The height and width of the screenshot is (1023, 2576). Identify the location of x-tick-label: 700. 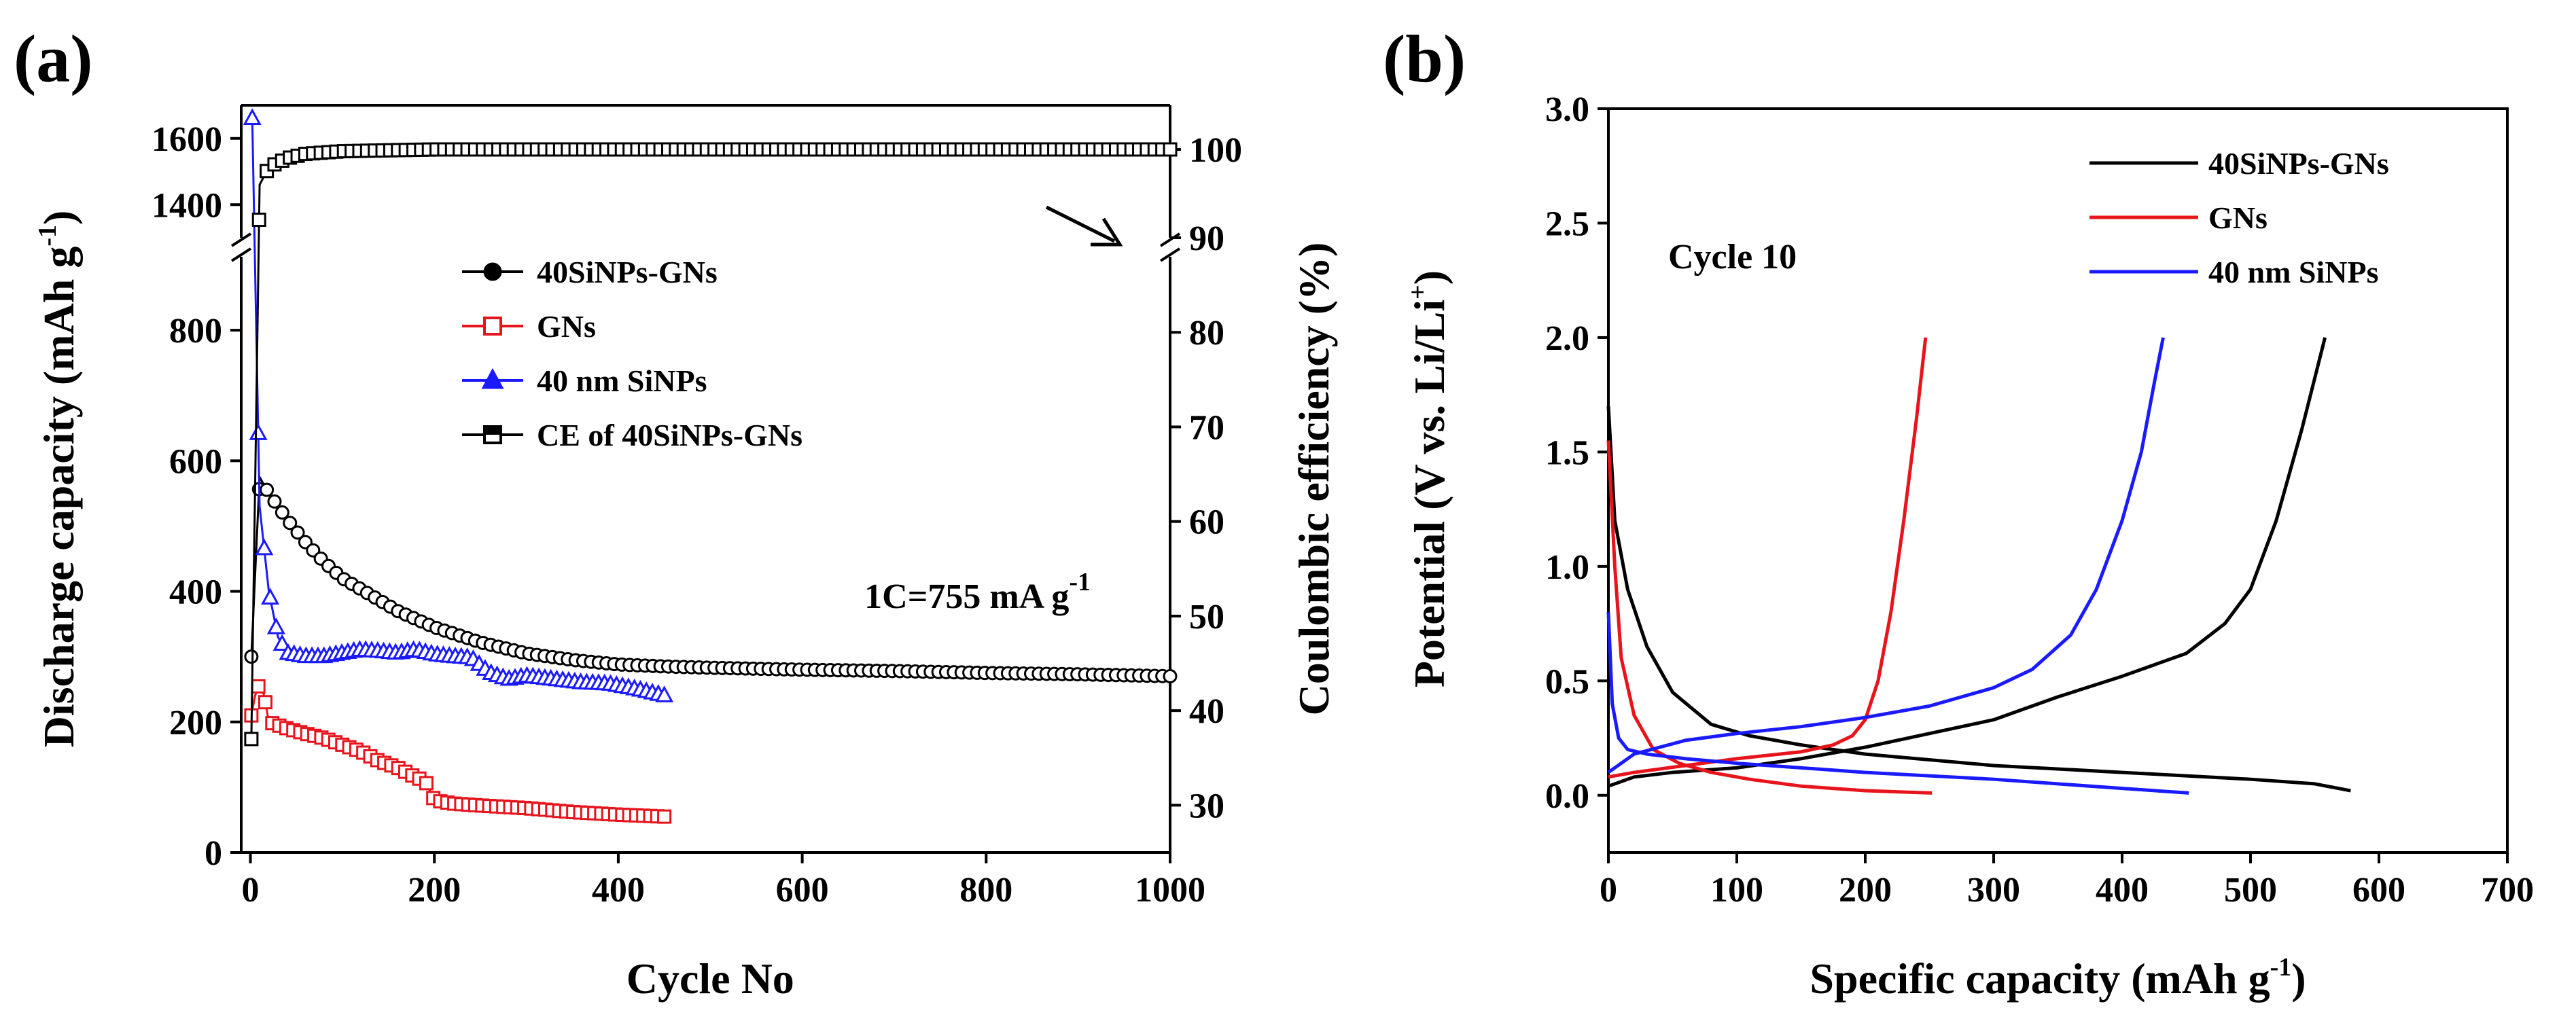
(2507, 890).